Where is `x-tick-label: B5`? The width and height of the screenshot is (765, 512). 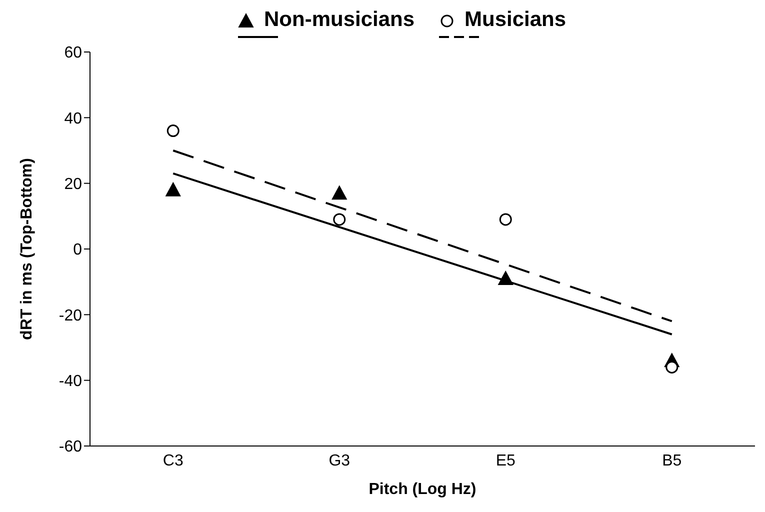
x-tick-label: B5 is located at coordinates (672, 461).